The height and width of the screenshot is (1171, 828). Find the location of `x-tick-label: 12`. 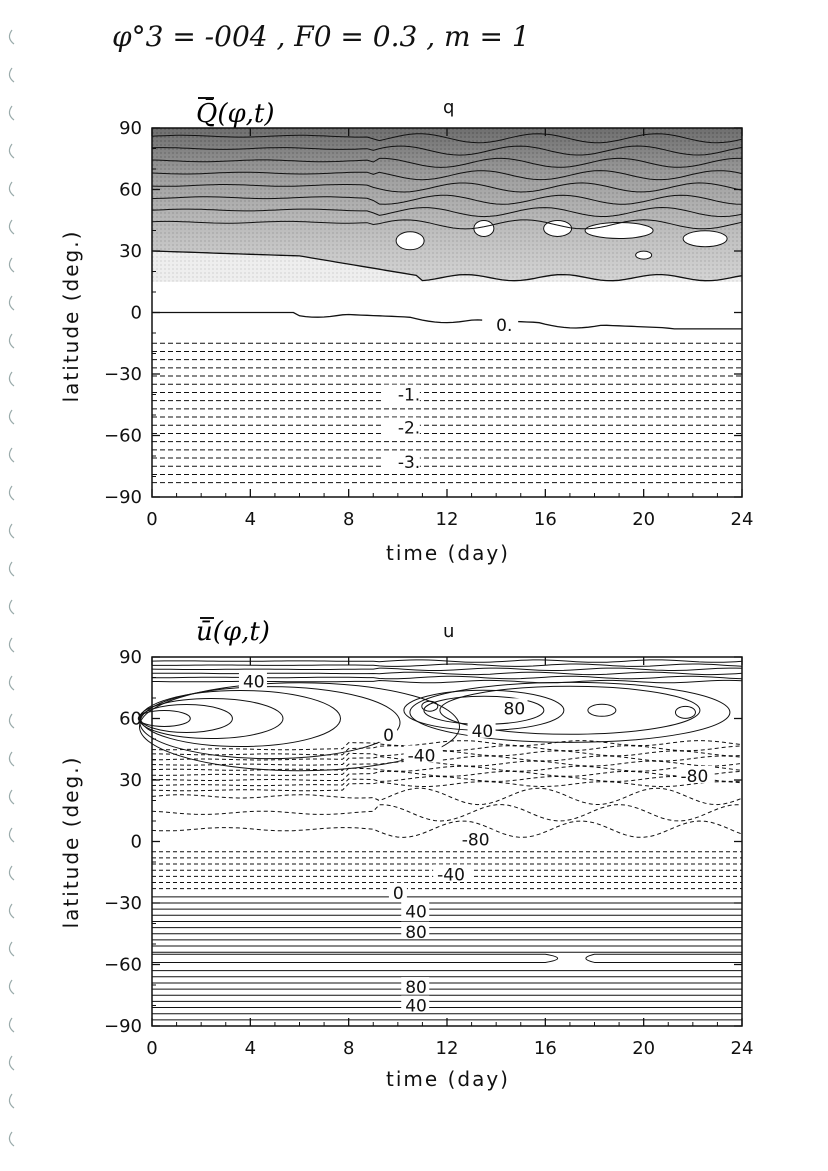

x-tick-label: 12 is located at coordinates (447, 1048).